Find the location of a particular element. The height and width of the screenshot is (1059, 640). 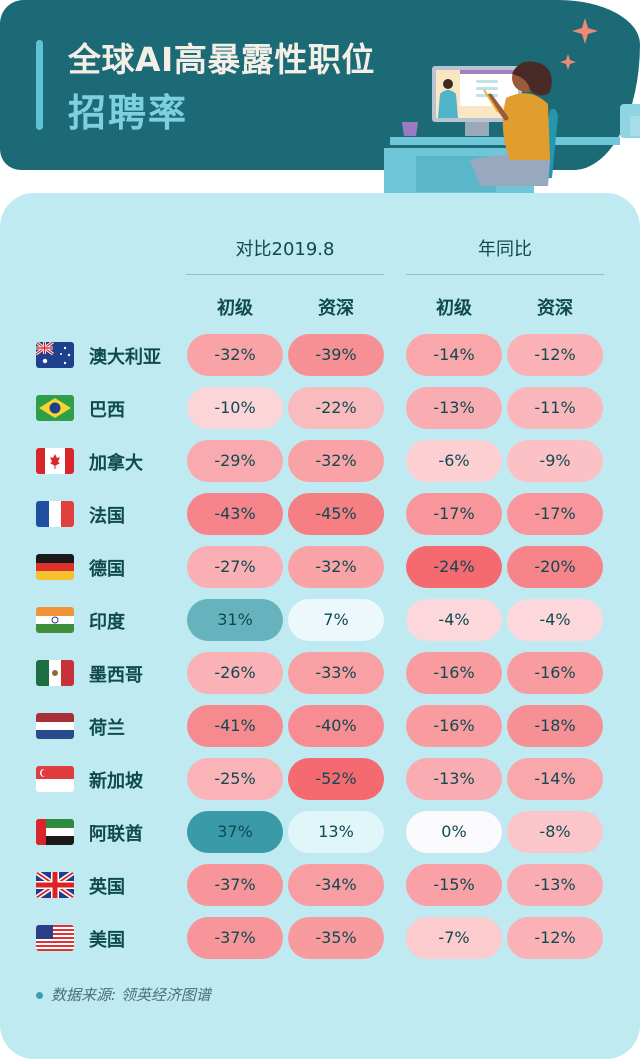

table-row: 英国 -37% -34% -15% -13% is located at coordinates (320, 885).